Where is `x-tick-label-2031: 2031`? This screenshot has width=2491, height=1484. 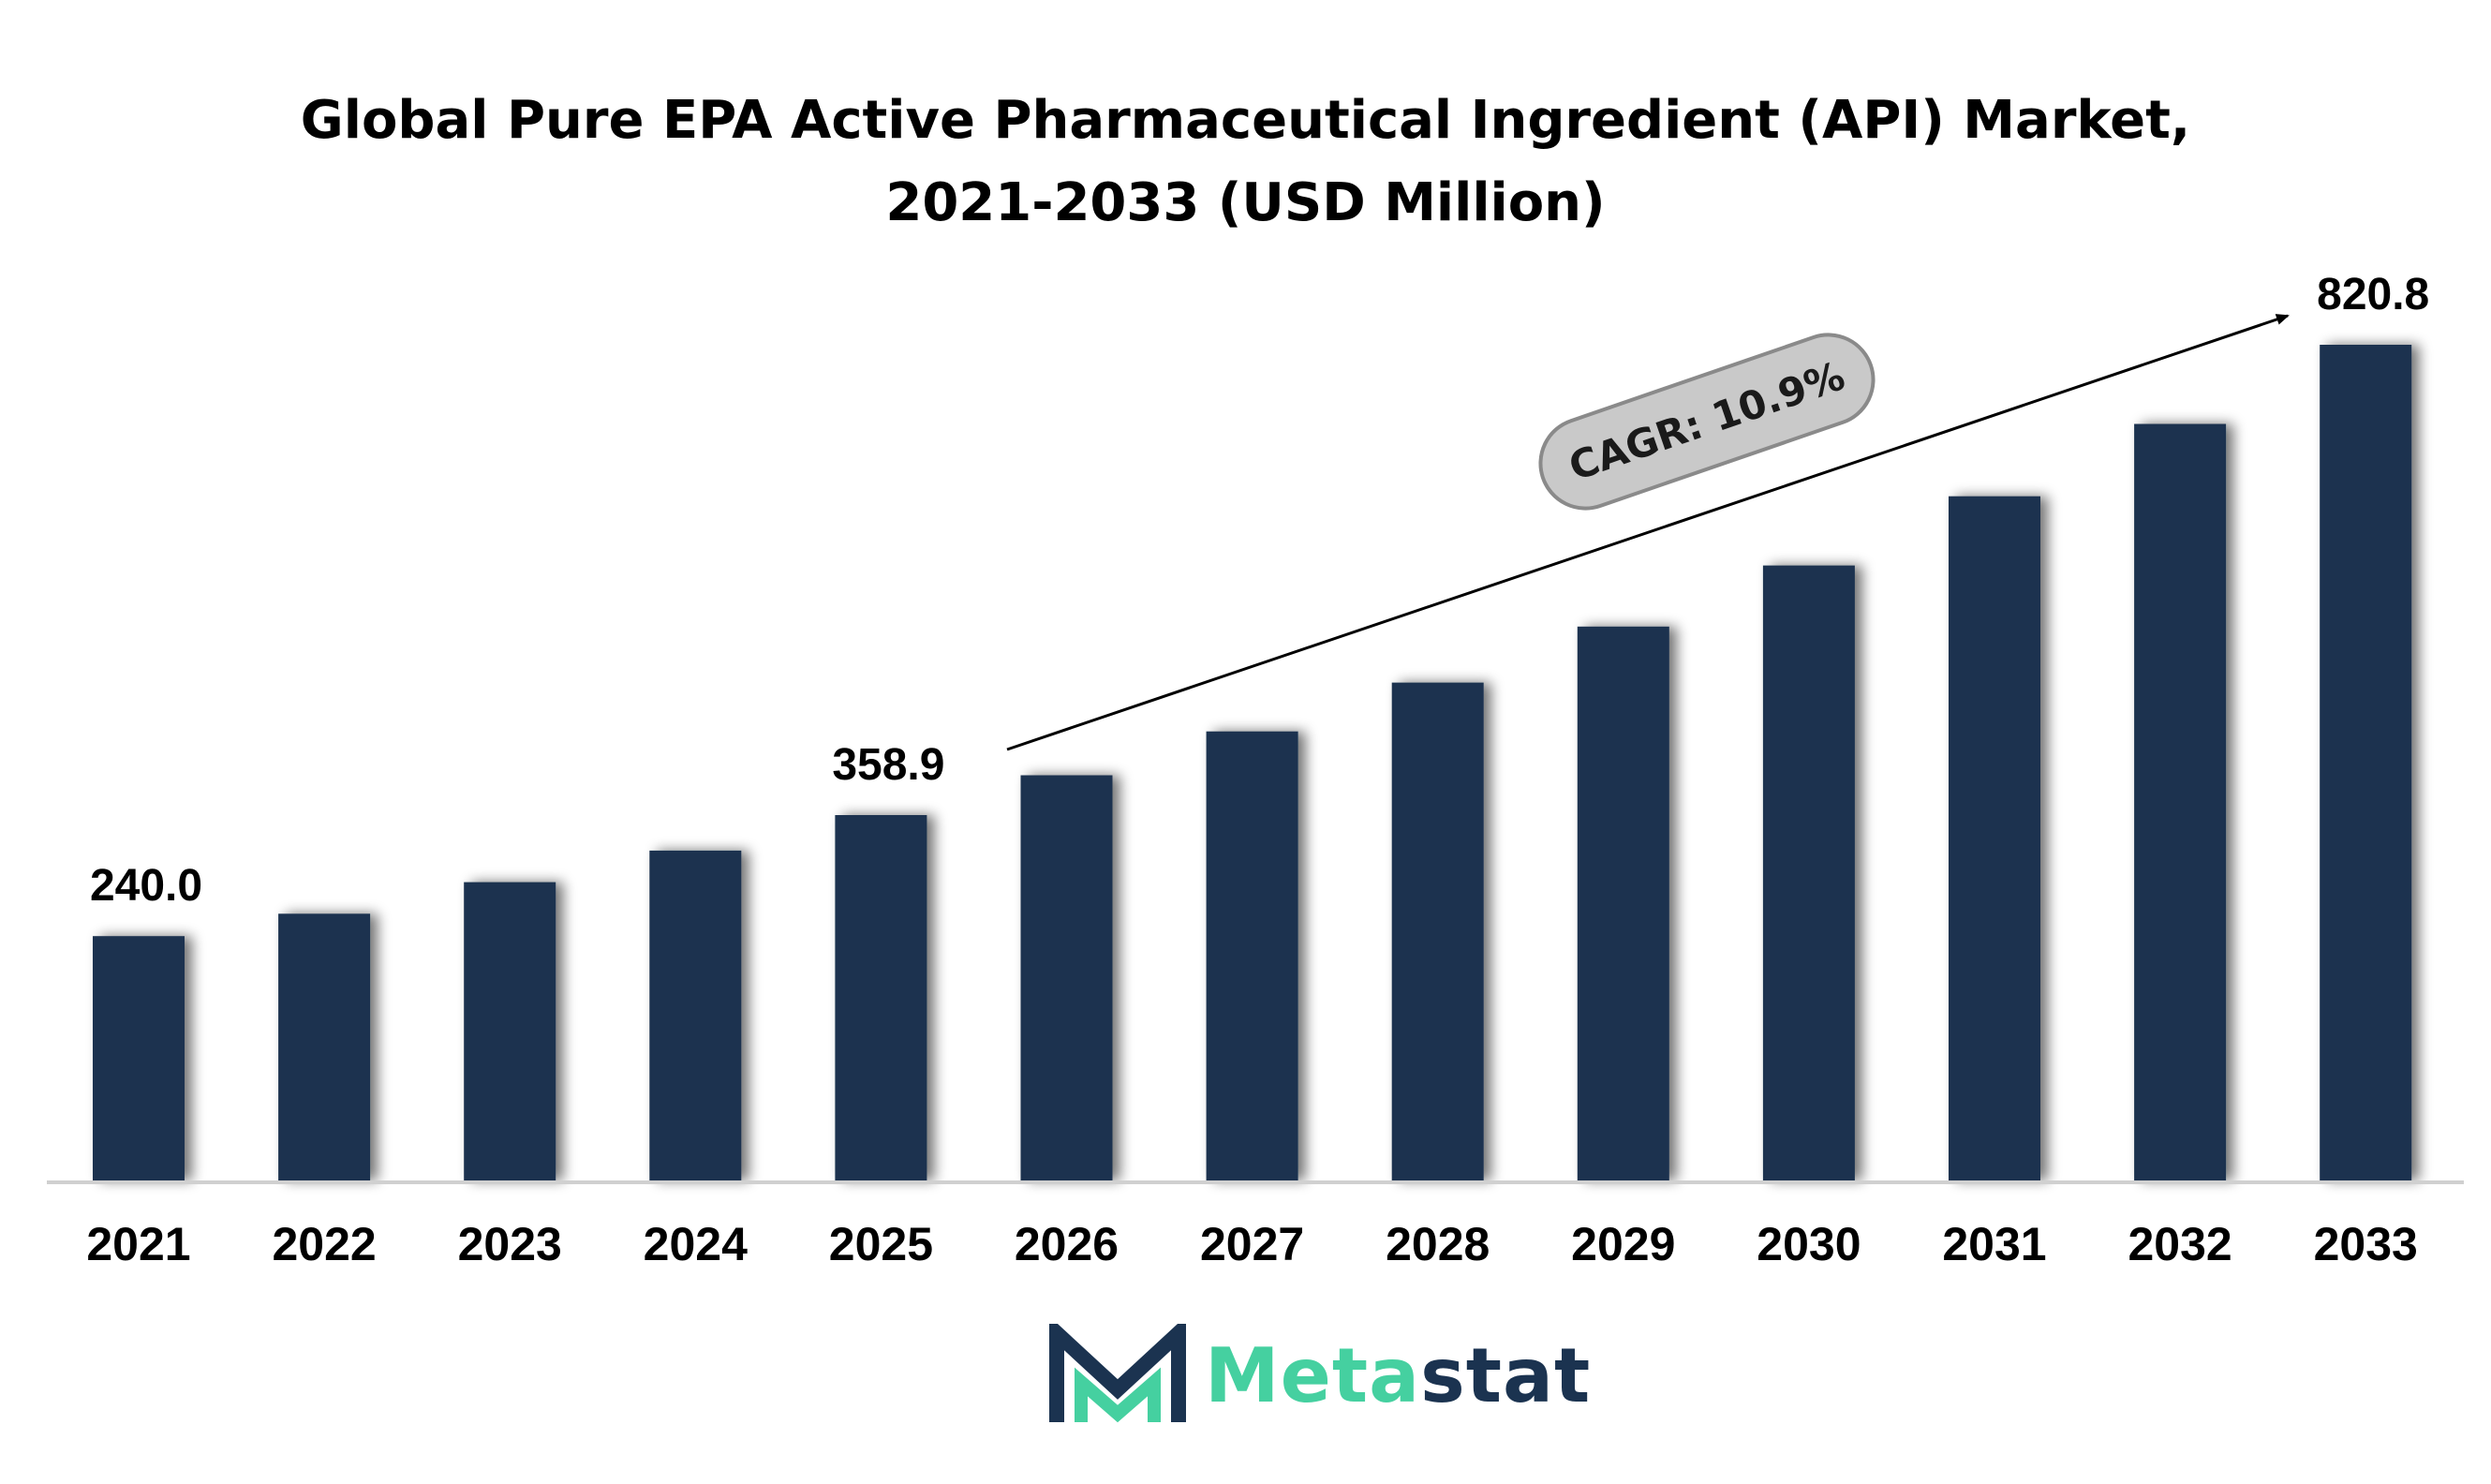 x-tick-label-2031: 2031 is located at coordinates (1994, 1244).